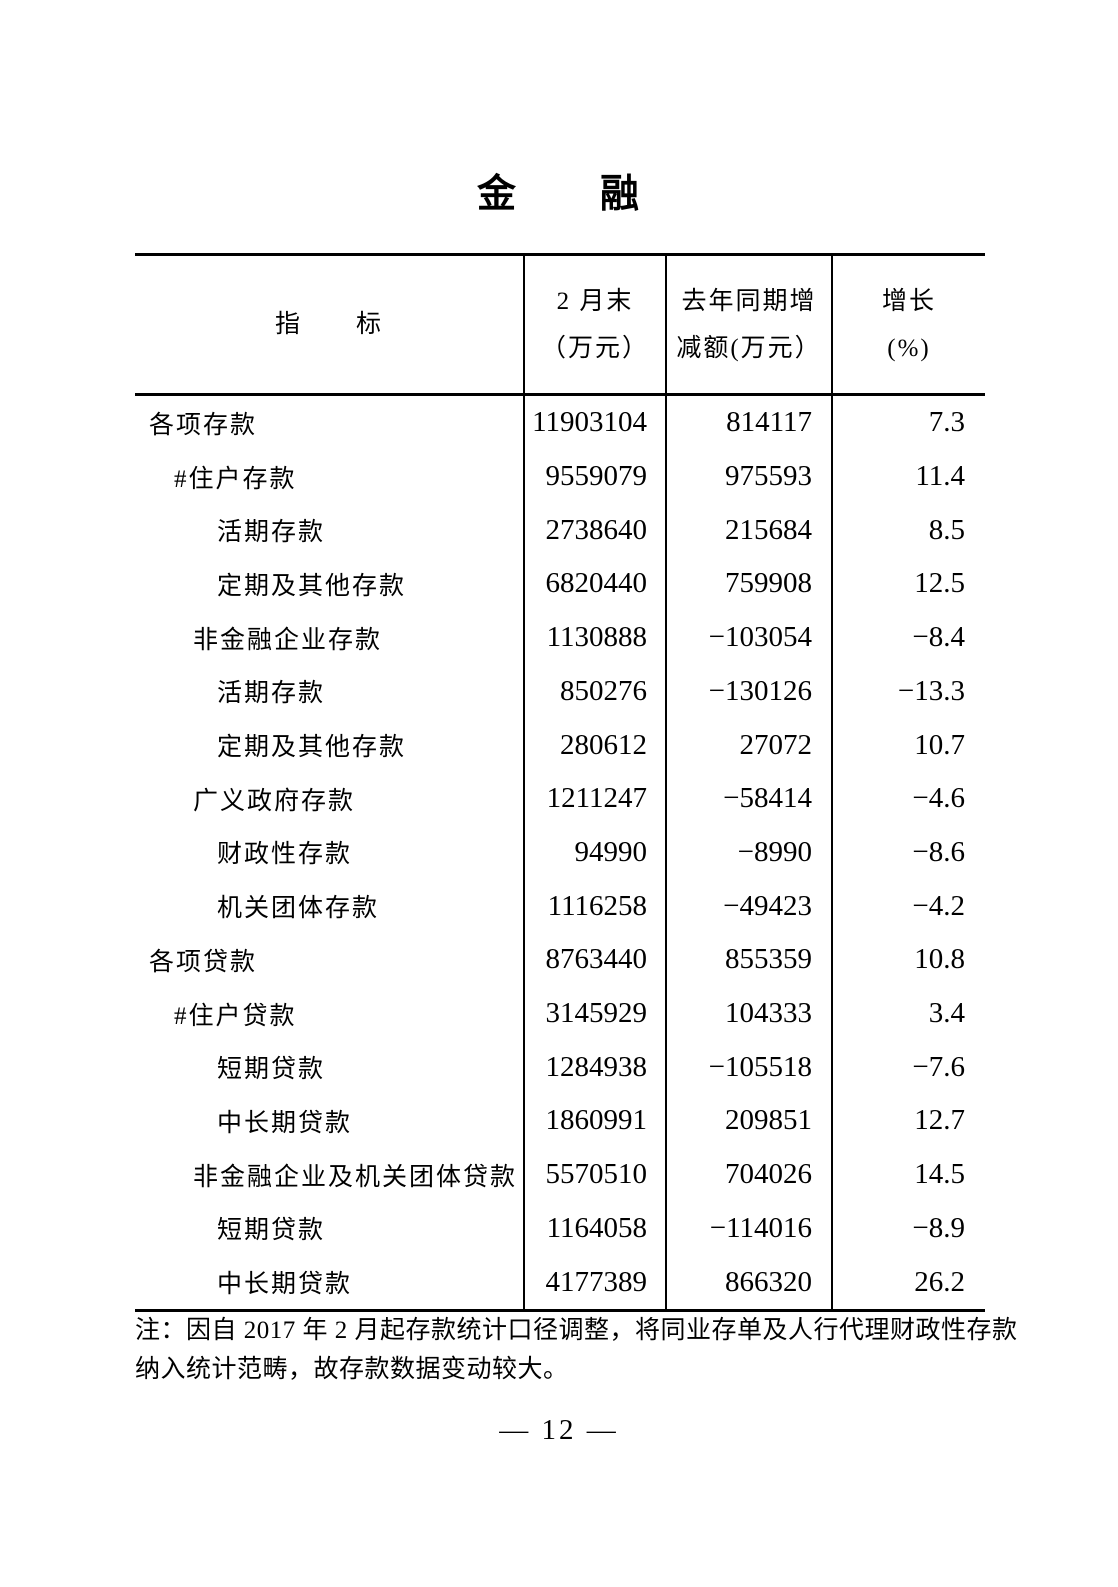 This screenshot has height=1587, width=1118. I want to click on table-row: 机关团体存款 1116258 −49423 −4.2, so click(560, 906).